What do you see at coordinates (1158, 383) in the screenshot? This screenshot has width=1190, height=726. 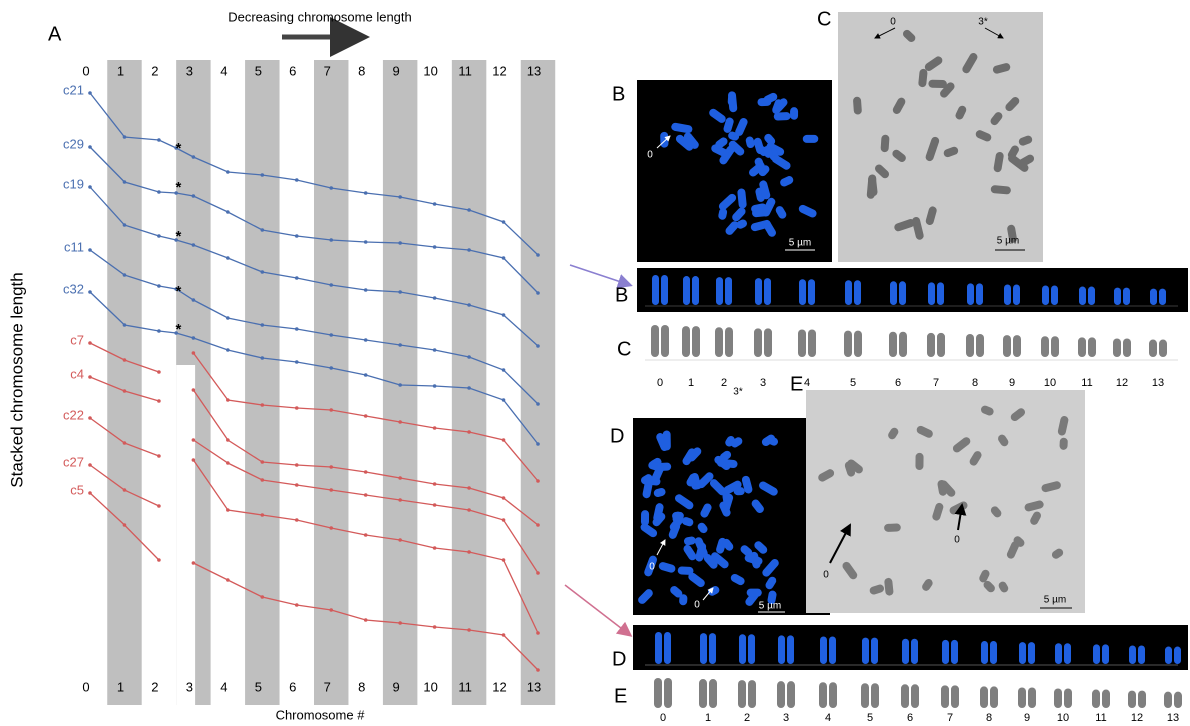 I see `karyotype-number: 13` at bounding box center [1158, 383].